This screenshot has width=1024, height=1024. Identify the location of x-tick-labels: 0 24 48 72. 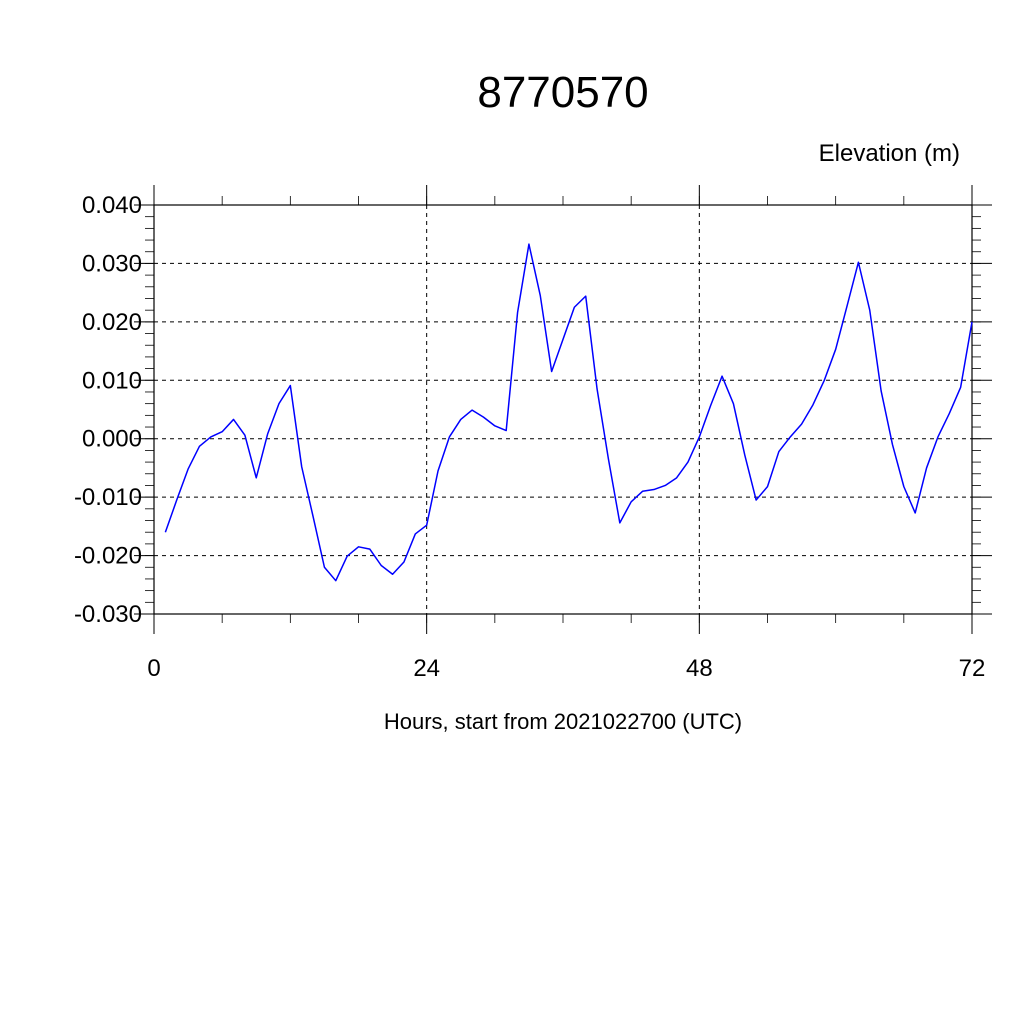
(566, 668).